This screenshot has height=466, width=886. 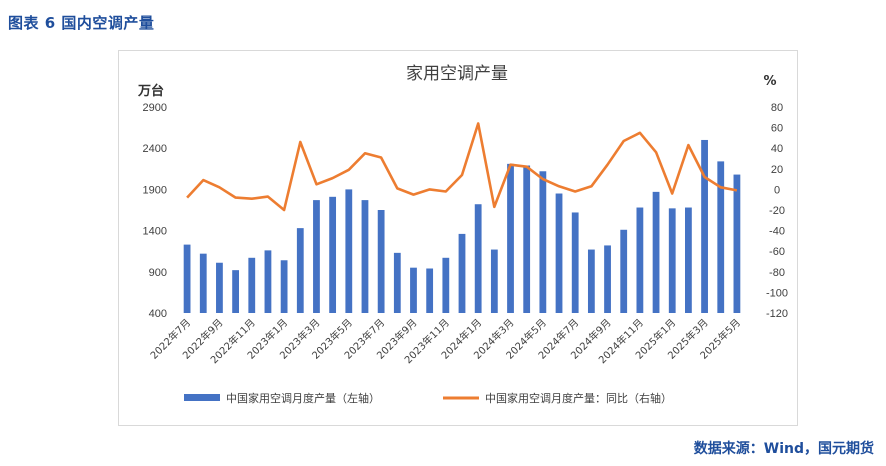 What do you see at coordinates (428, 398) in the screenshot?
I see `legend: 中国家用空调月度产量（左轴） 中国家用空调月度产量：同比（右轴）` at bounding box center [428, 398].